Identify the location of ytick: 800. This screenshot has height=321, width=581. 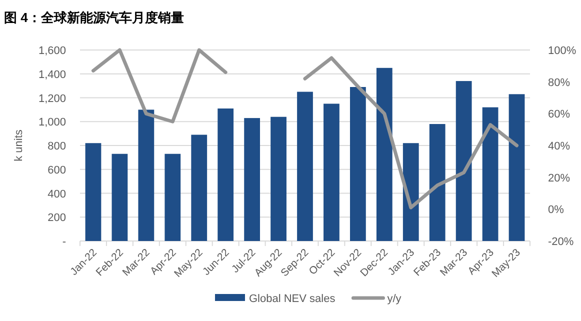
(57, 146).